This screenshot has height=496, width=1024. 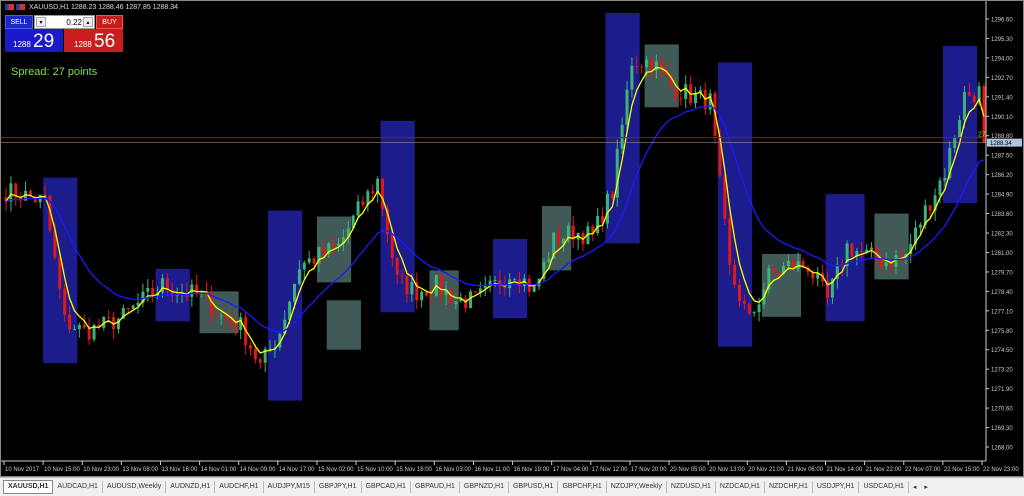 I want to click on price-tick-label: 1286.20, so click(x=1002, y=176).